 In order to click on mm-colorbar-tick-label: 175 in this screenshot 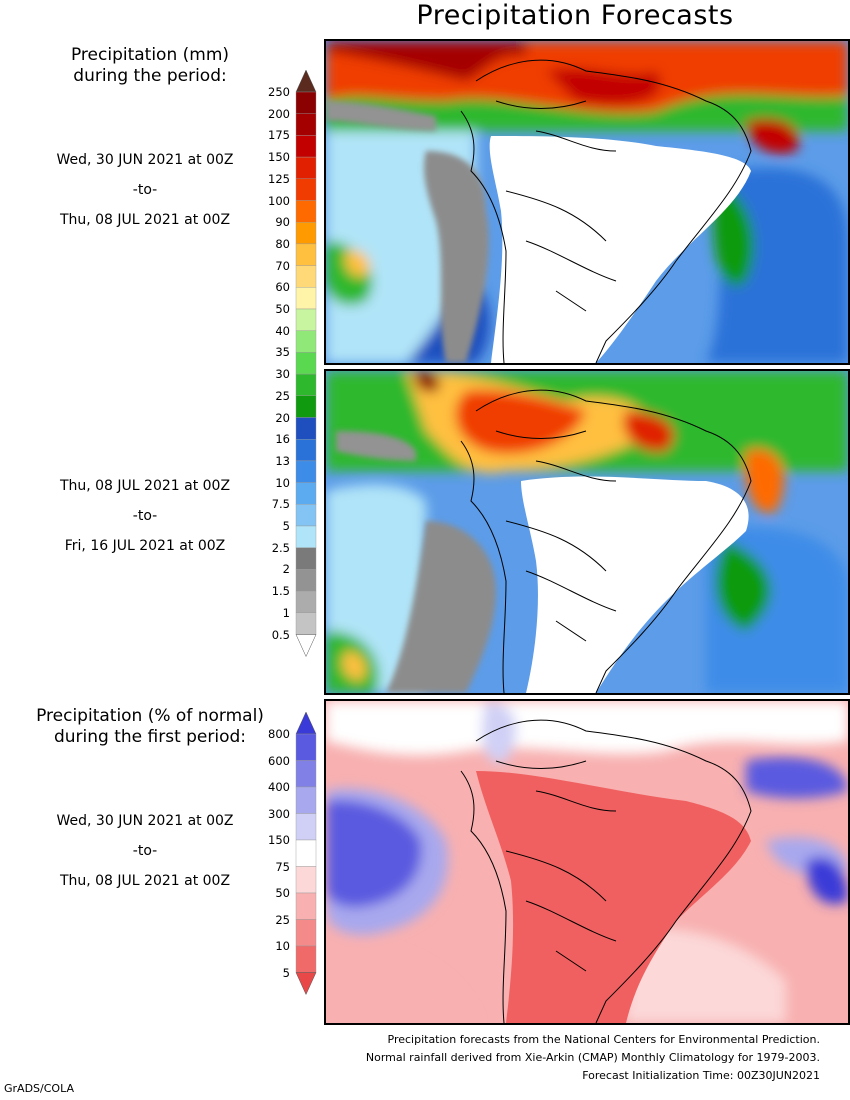, I will do `click(279, 135)`.